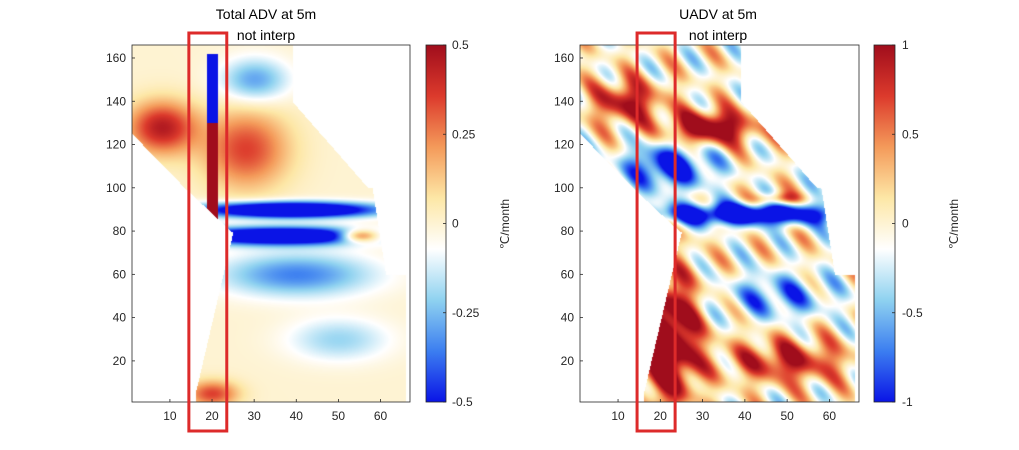  I want to click on highlight-box-total-adv, so click(208, 232).